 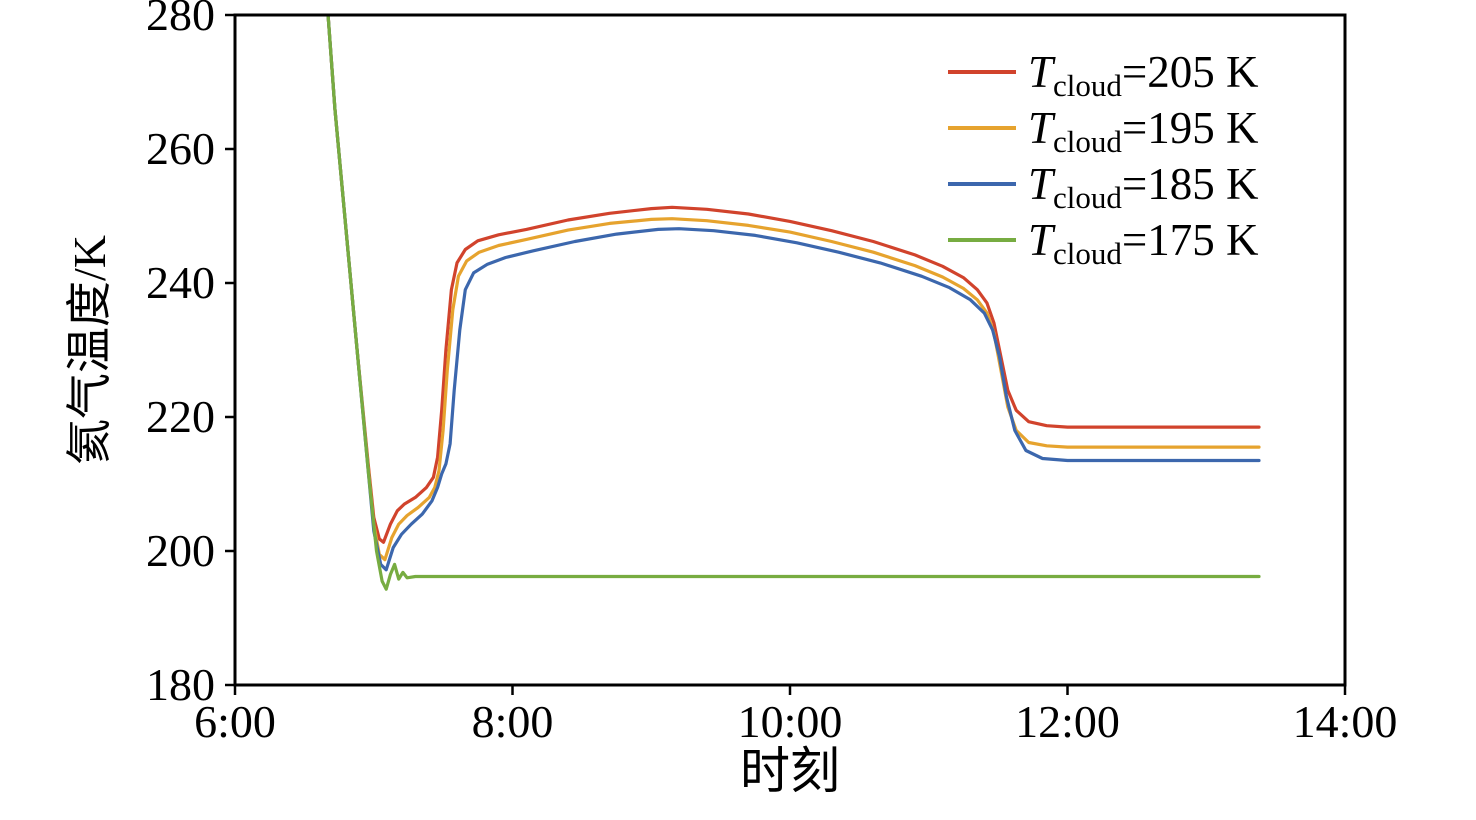 I want to click on y-tick-label: 200, so click(x=180, y=550).